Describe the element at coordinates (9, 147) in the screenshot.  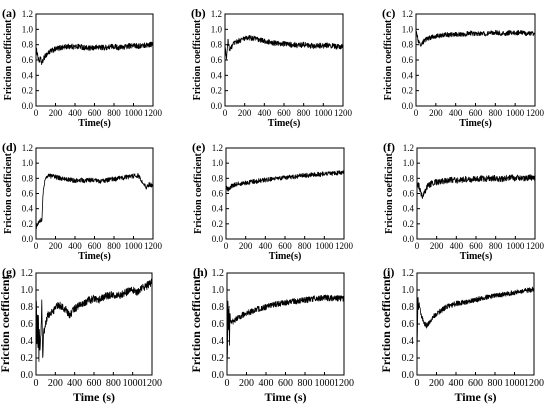
I see `panel-label: (d)` at that location.